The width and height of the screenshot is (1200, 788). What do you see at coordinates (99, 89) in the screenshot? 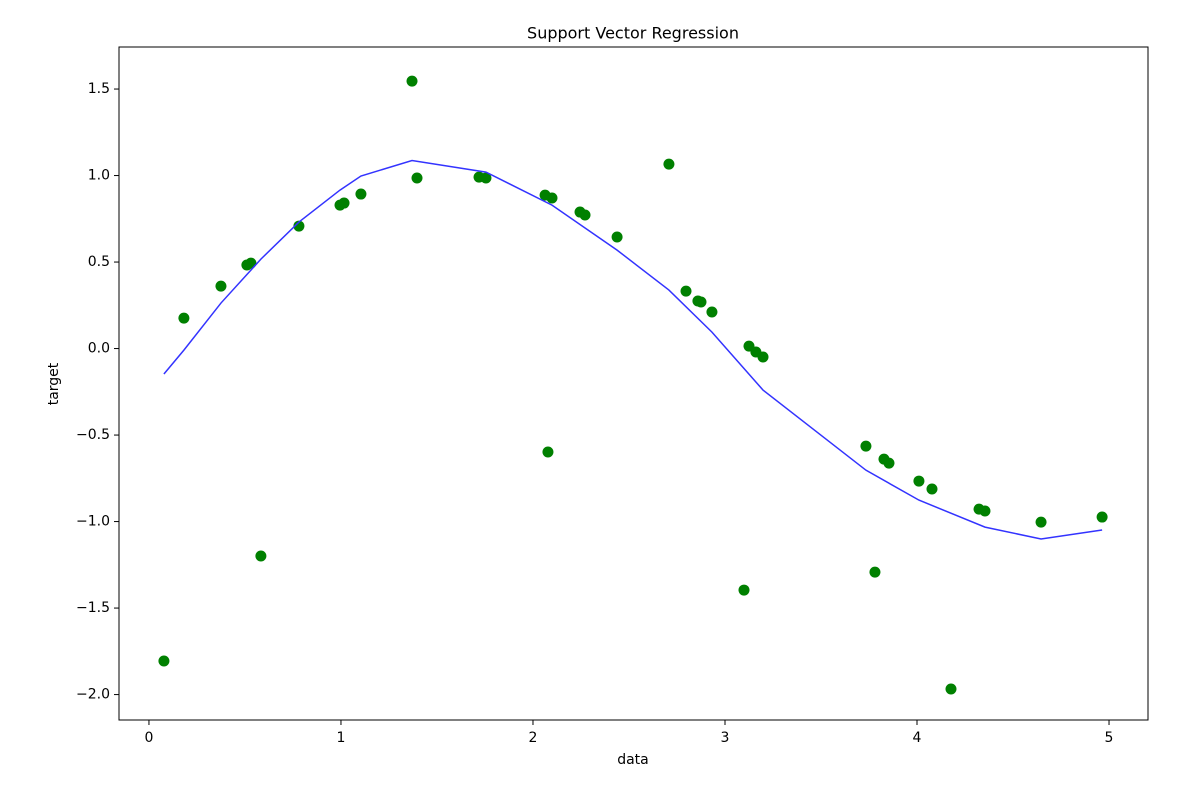
I see `y-tick-label: 1.5` at bounding box center [99, 89].